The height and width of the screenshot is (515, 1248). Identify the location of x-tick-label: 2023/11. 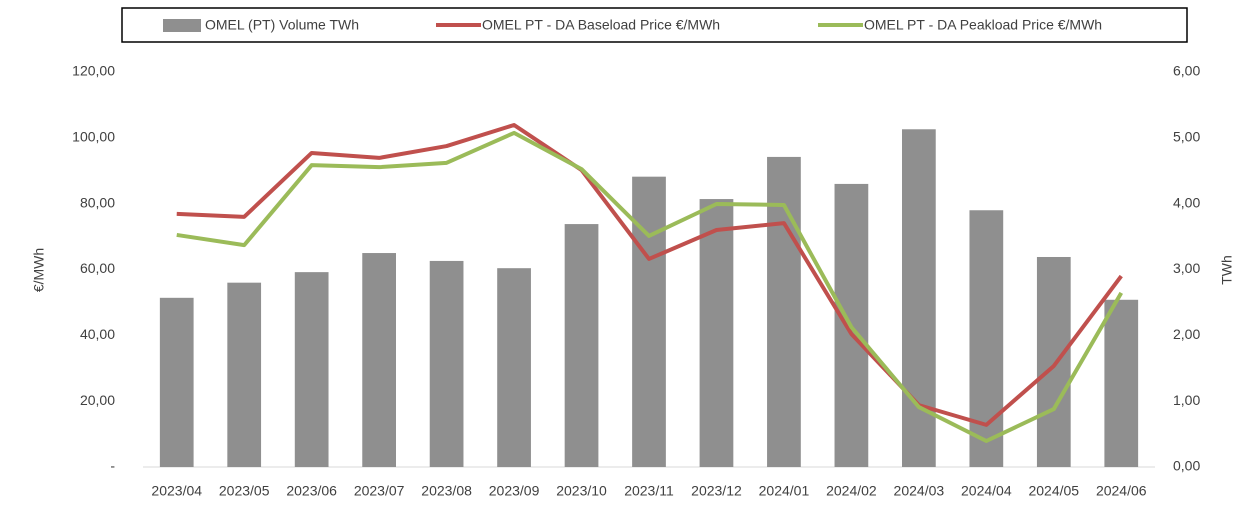
(649, 491).